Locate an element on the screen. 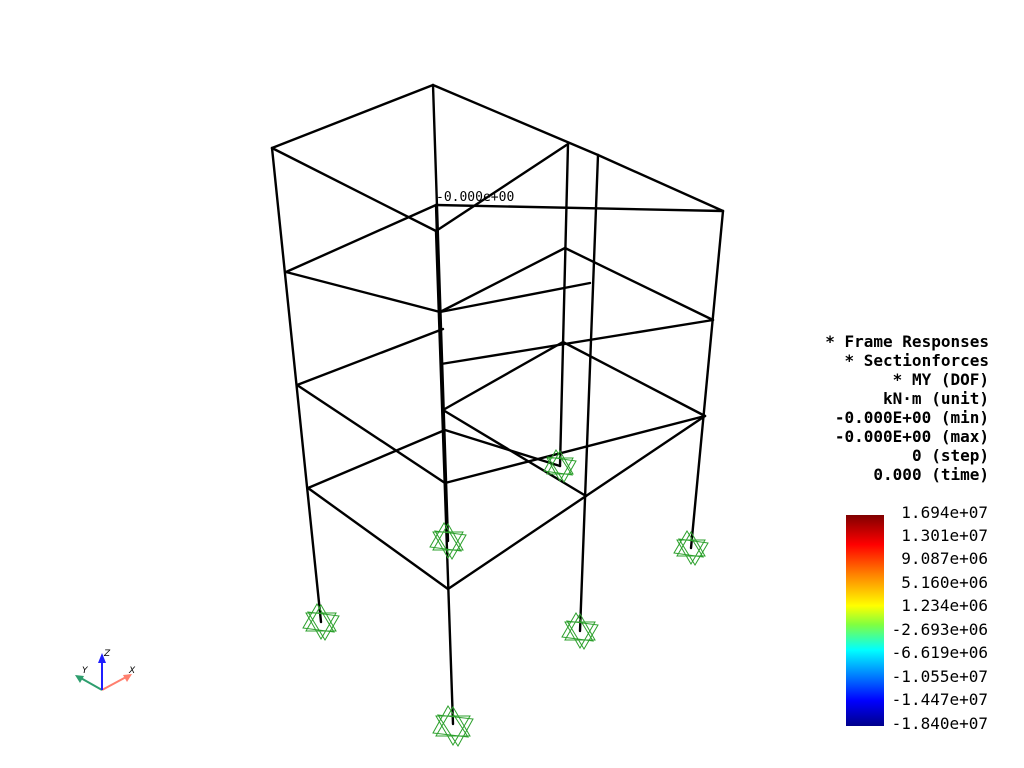 Image resolution: width=1024 pixels, height=768 pixels. scale-label: -1.055e+07 is located at coordinates (939, 676).